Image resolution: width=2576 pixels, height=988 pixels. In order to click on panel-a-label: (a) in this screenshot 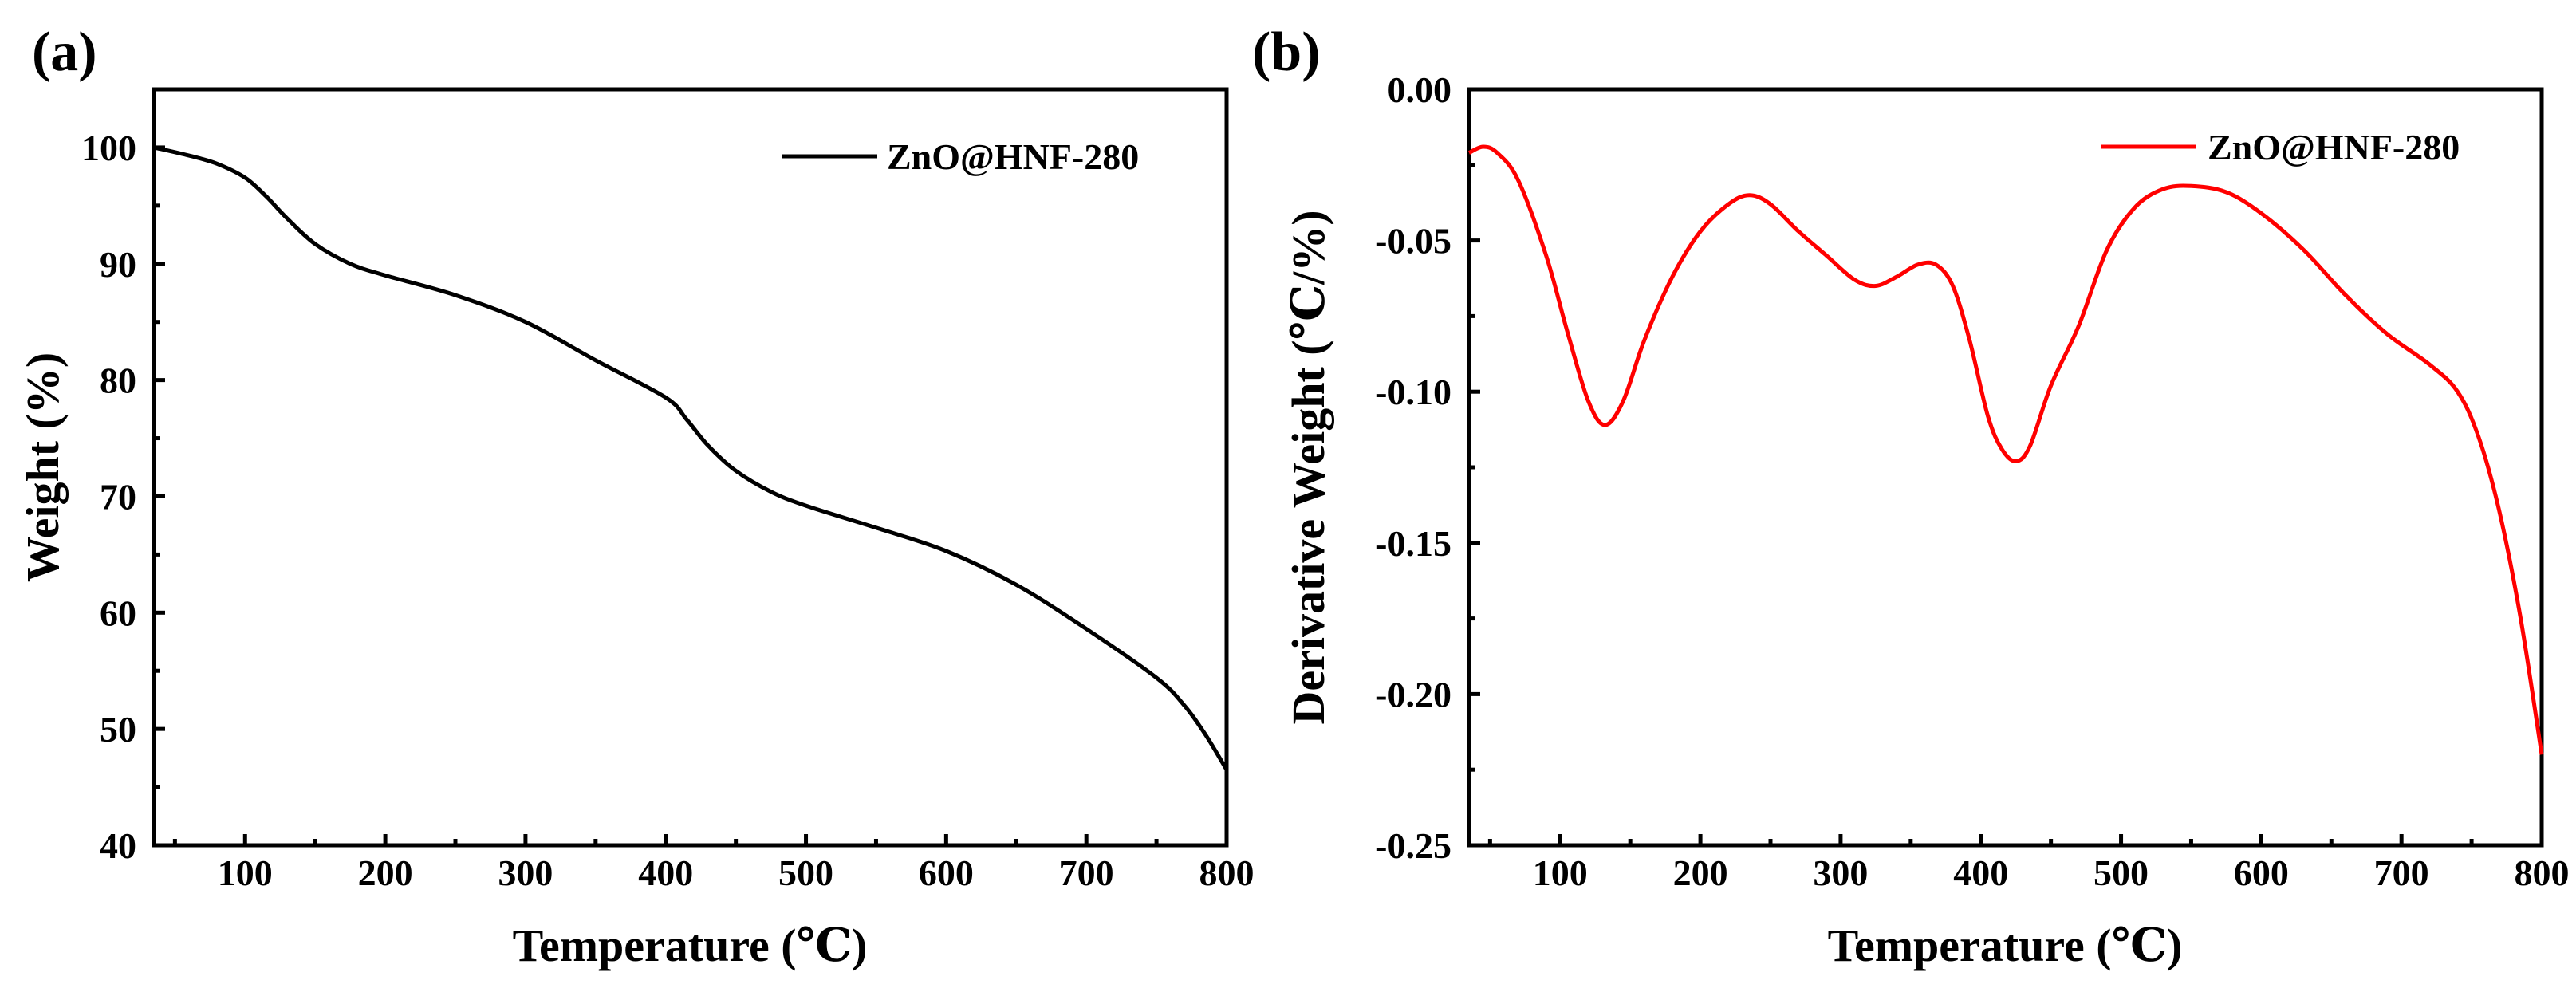, I will do `click(64, 52)`.